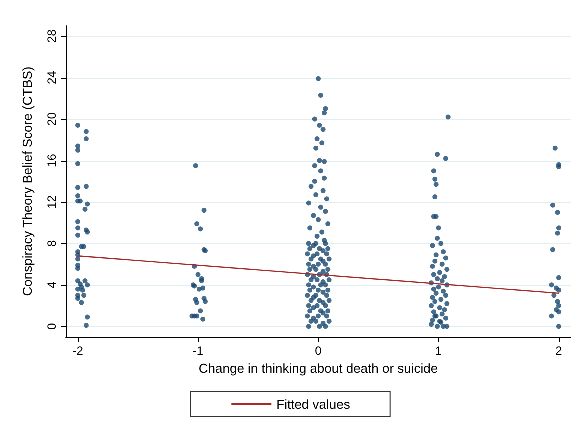 The image size is (581, 425). I want to click on y-tick-label: 28, so click(52, 36).